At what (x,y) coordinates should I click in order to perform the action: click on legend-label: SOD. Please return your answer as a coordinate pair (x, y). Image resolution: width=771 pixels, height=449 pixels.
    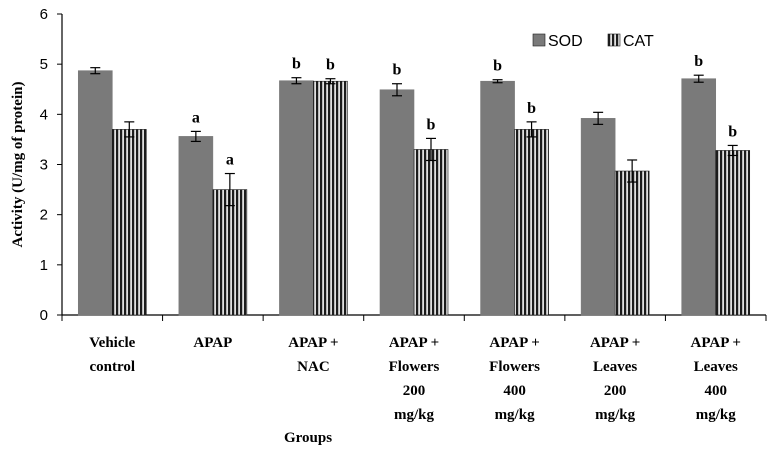
    Looking at the image, I should click on (565, 41).